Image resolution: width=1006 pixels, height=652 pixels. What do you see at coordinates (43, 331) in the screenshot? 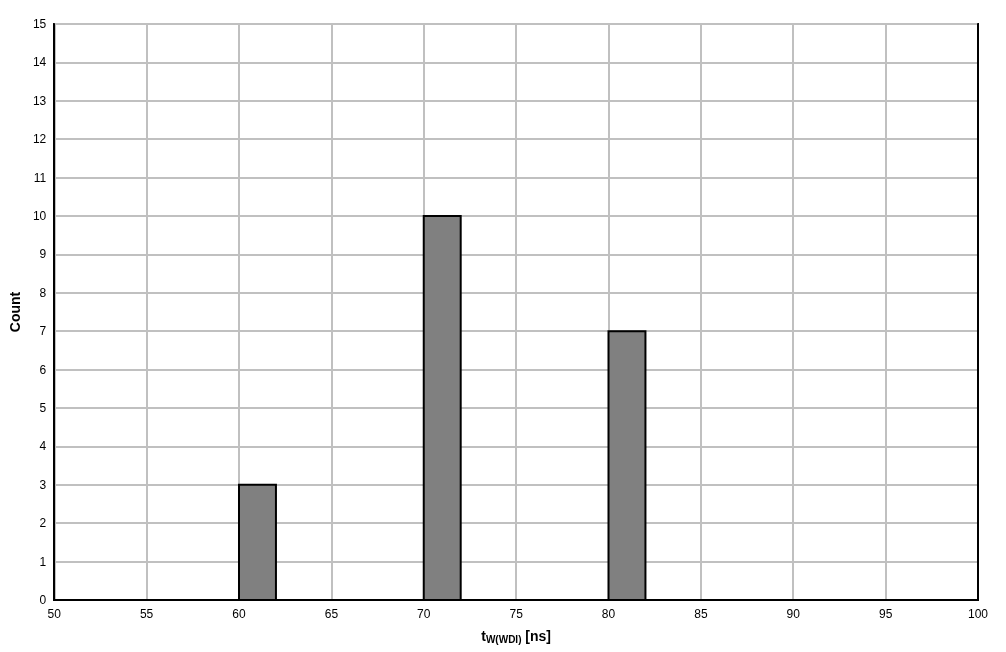
I see `y-tick-label: 7` at bounding box center [43, 331].